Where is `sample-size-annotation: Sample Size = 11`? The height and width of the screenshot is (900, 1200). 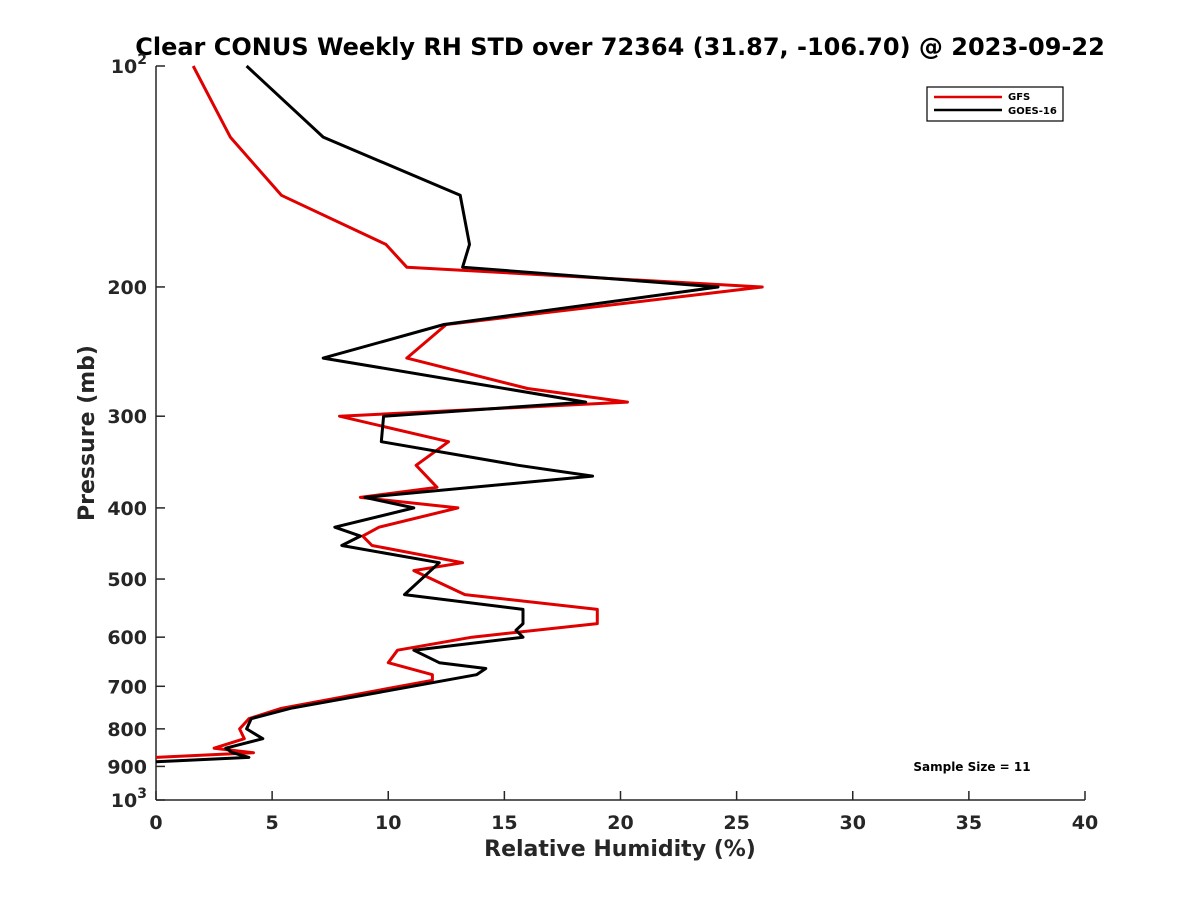
sample-size-annotation: Sample Size = 11 is located at coordinates (971, 767).